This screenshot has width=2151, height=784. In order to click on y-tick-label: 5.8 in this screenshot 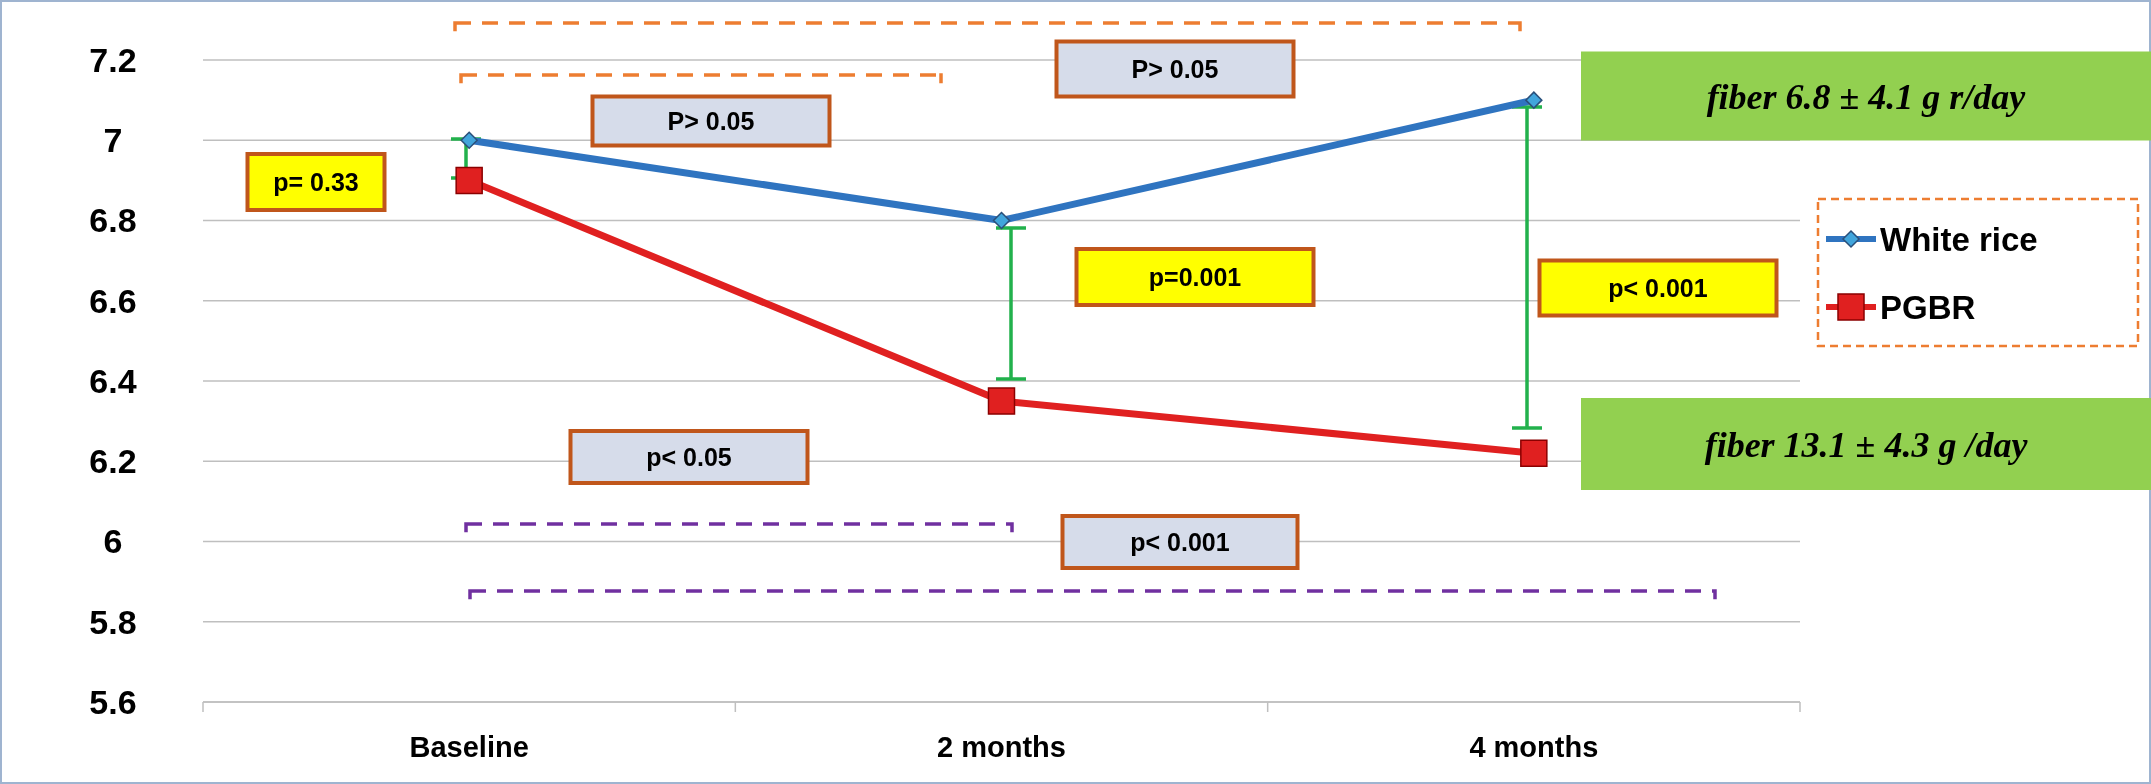, I will do `click(113, 621)`.